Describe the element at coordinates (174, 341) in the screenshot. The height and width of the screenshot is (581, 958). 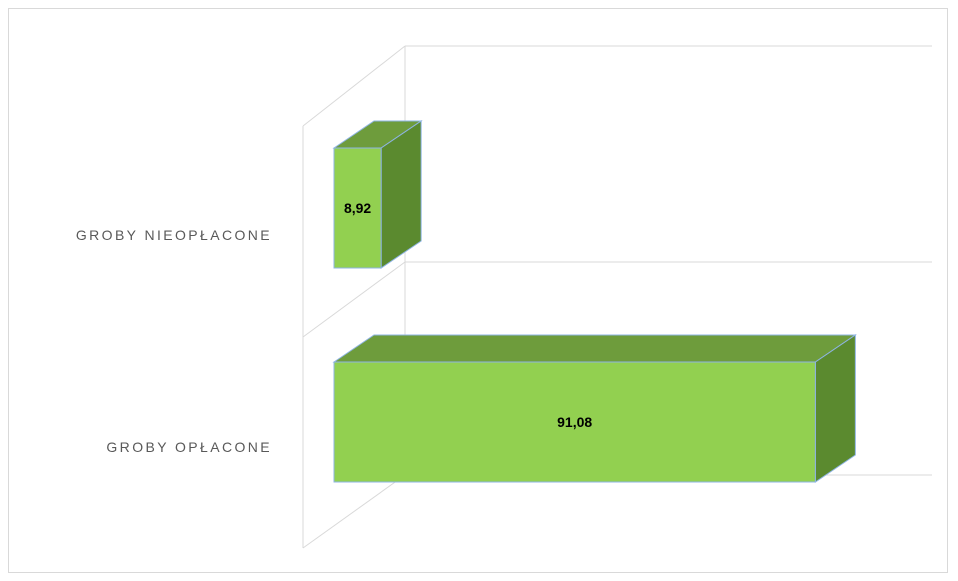
I see `category-labels: GROBY NIEOPŁACONE GROBY OPŁACONE` at that location.